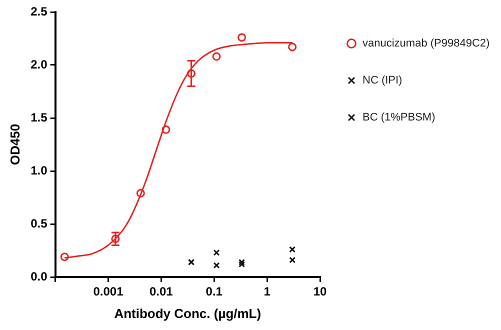 The image size is (501, 330). What do you see at coordinates (39, 170) in the screenshot?
I see `y-tick-label: 1.0` at bounding box center [39, 170].